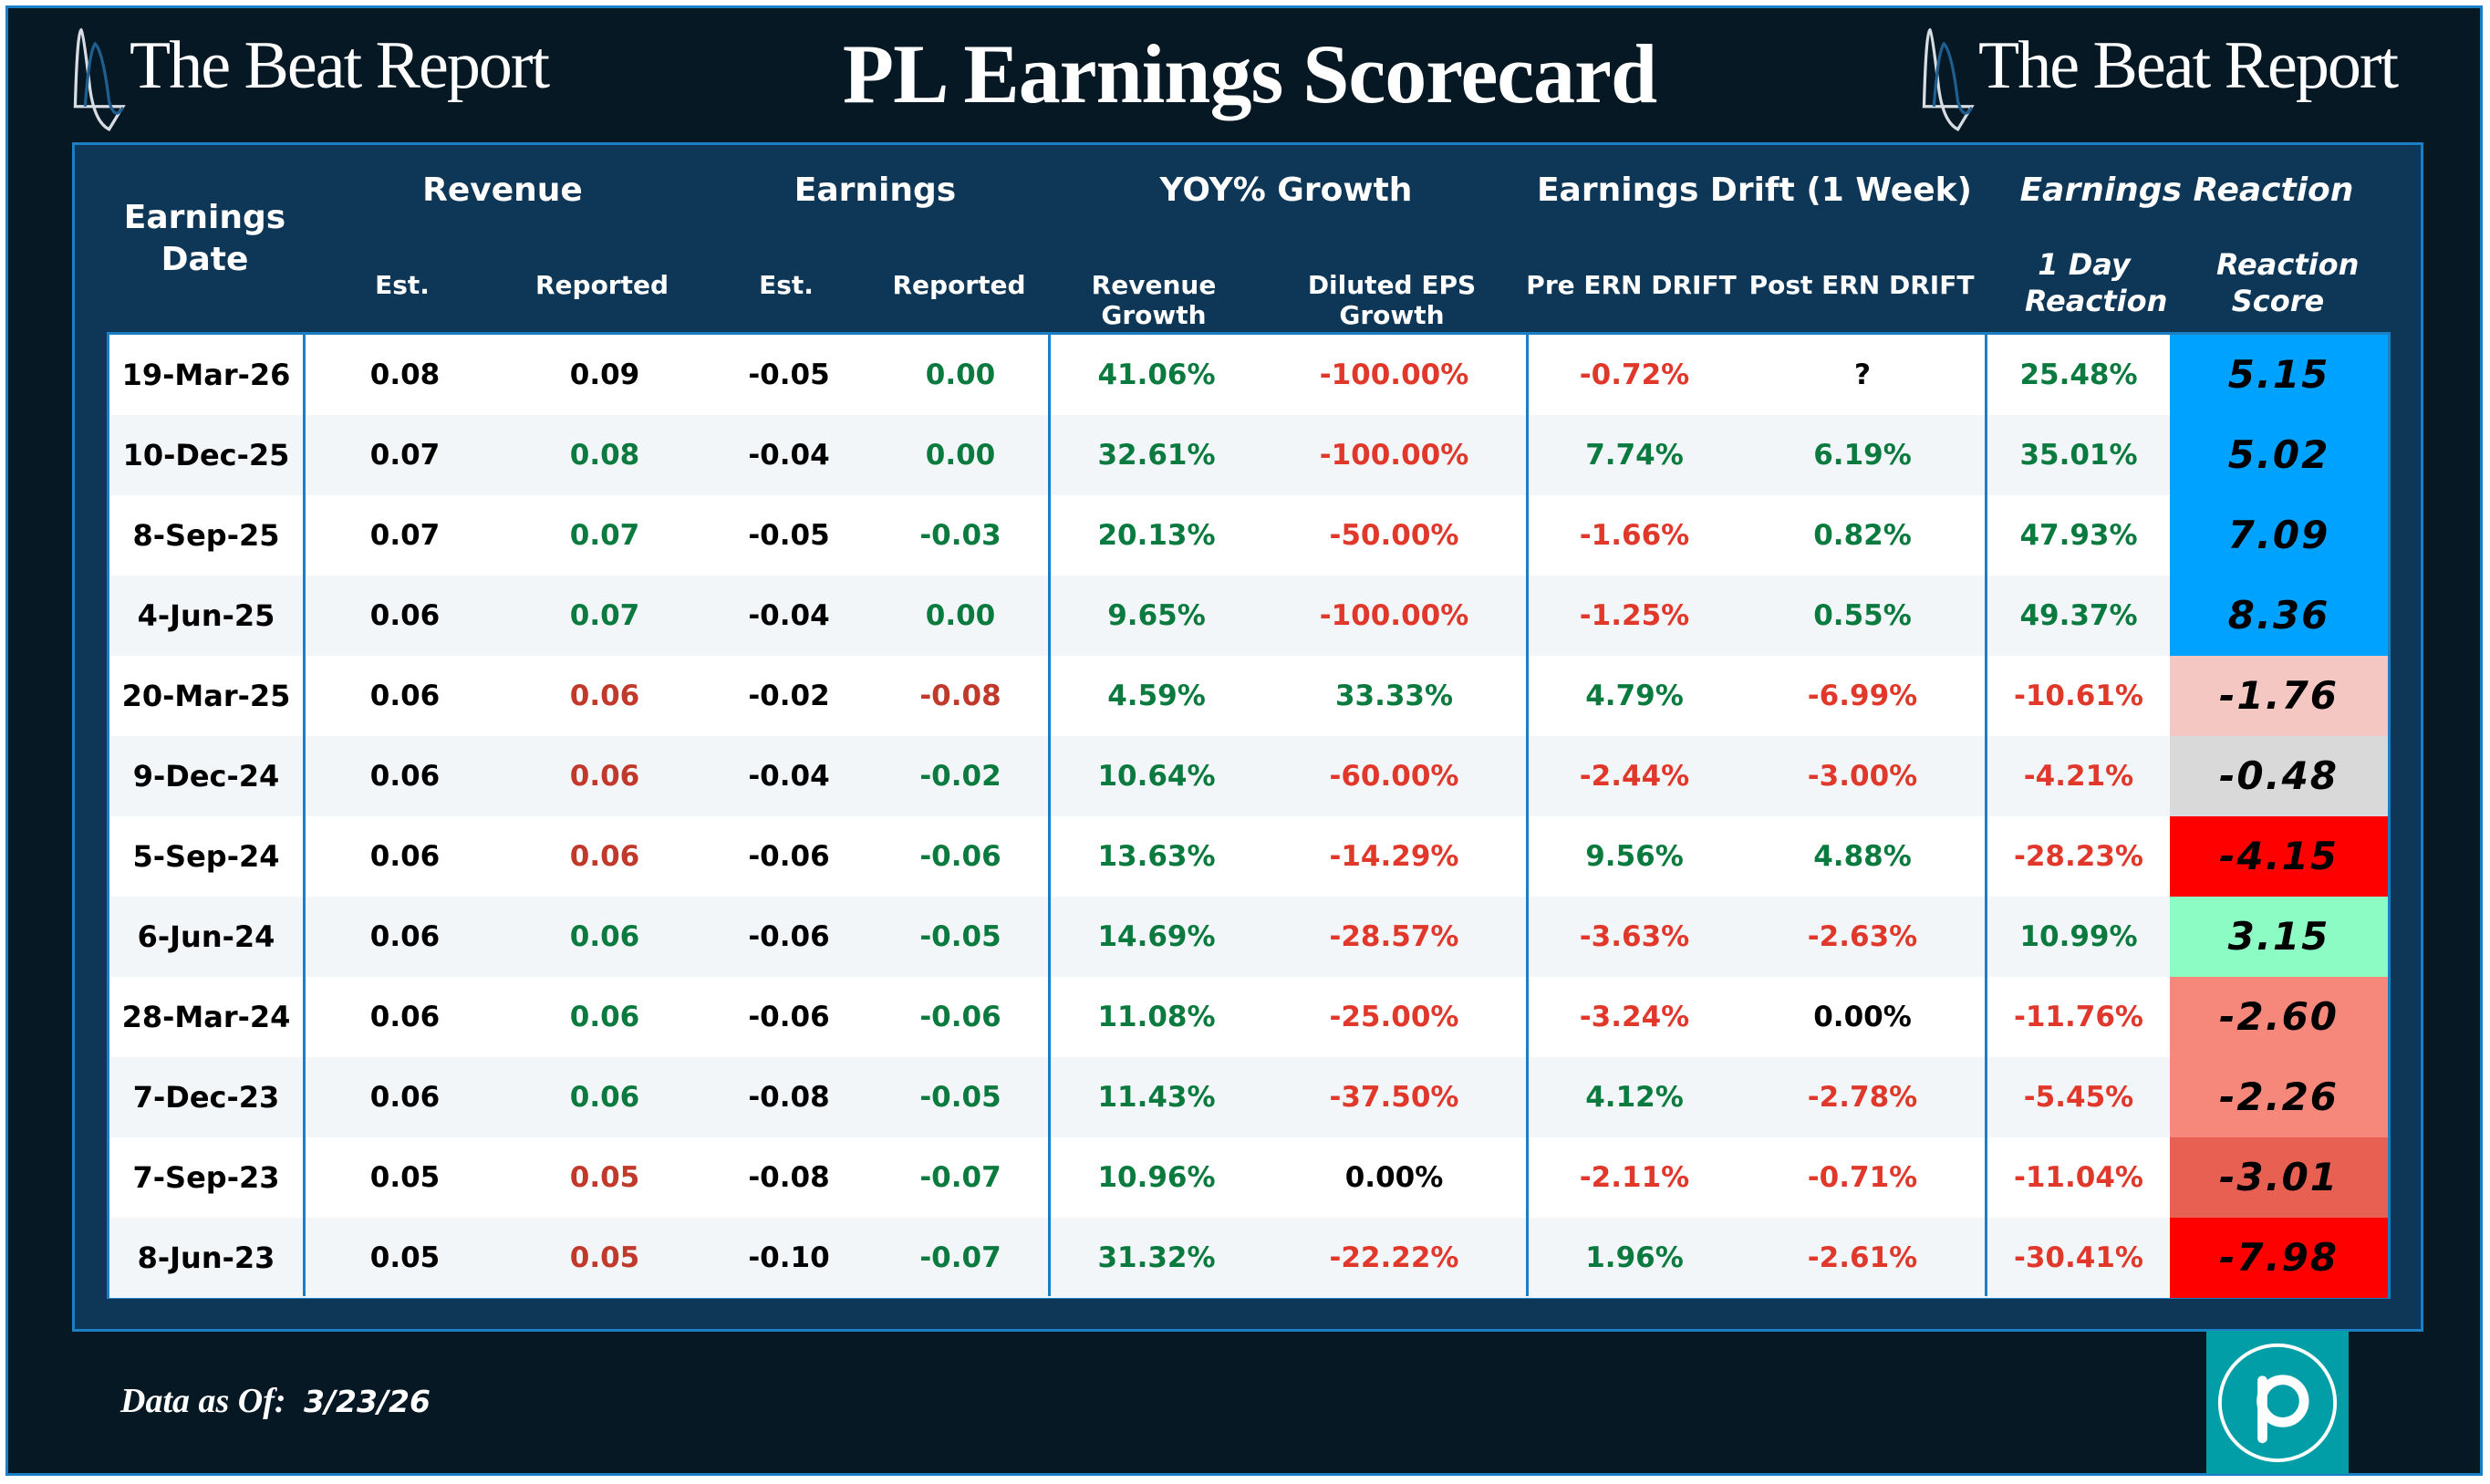 This screenshot has height=1484, width=2490. I want to click on cell-eps-growth: -22.22%, so click(1394, 1258).